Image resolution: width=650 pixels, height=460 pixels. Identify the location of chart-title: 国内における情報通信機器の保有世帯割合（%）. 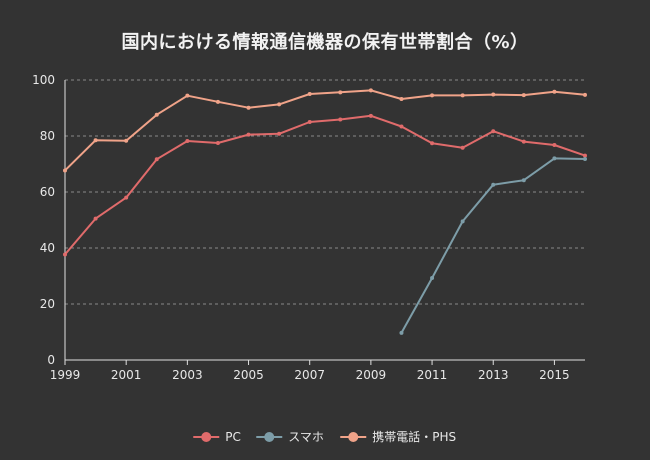
(325, 42).